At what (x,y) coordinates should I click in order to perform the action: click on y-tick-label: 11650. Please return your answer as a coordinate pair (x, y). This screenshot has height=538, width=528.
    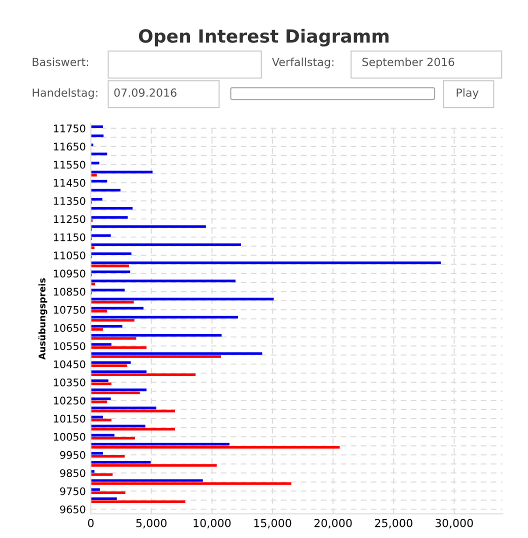
    Looking at the image, I should click on (70, 146).